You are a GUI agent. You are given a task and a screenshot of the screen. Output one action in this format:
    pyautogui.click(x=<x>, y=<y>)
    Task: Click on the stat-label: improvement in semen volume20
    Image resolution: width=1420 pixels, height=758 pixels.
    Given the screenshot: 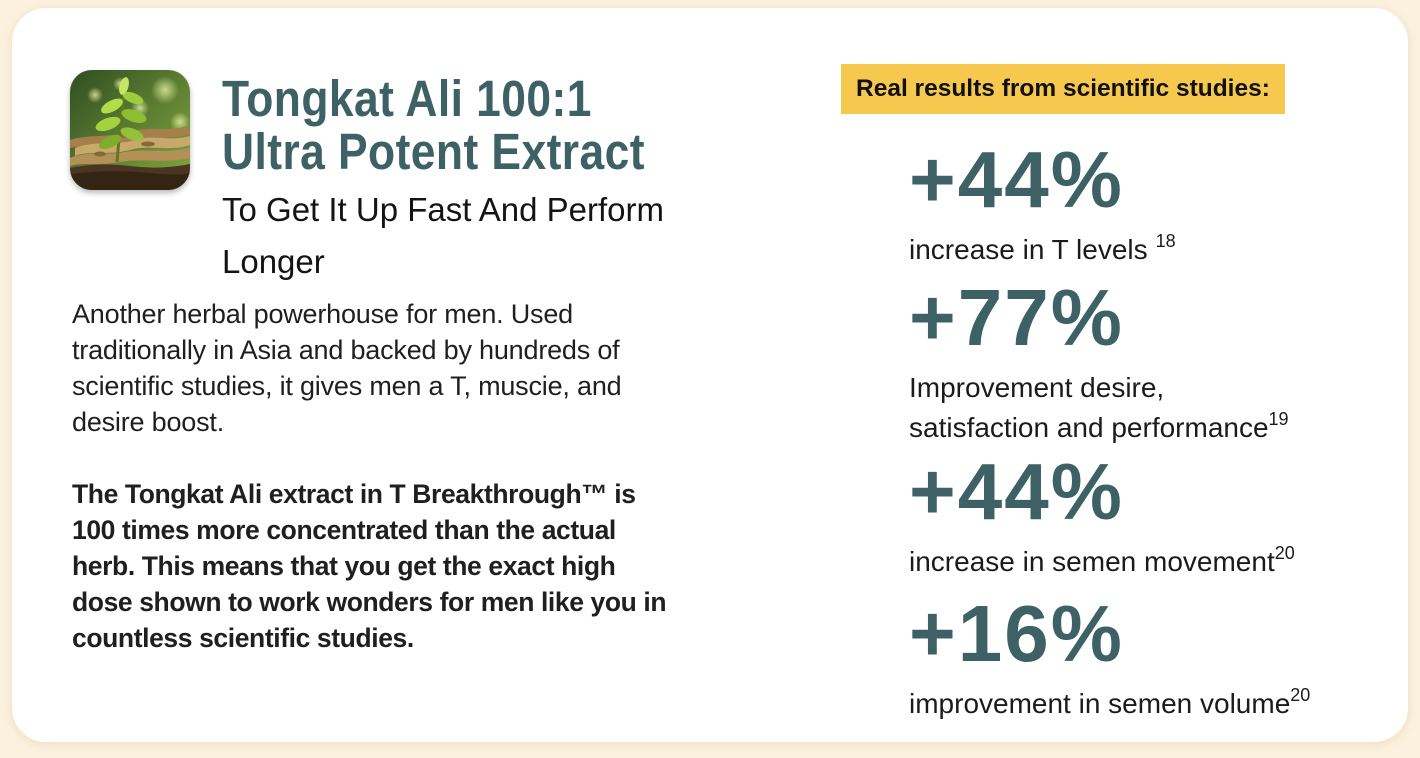 What is the action you would take?
    pyautogui.click(x=1129, y=704)
    